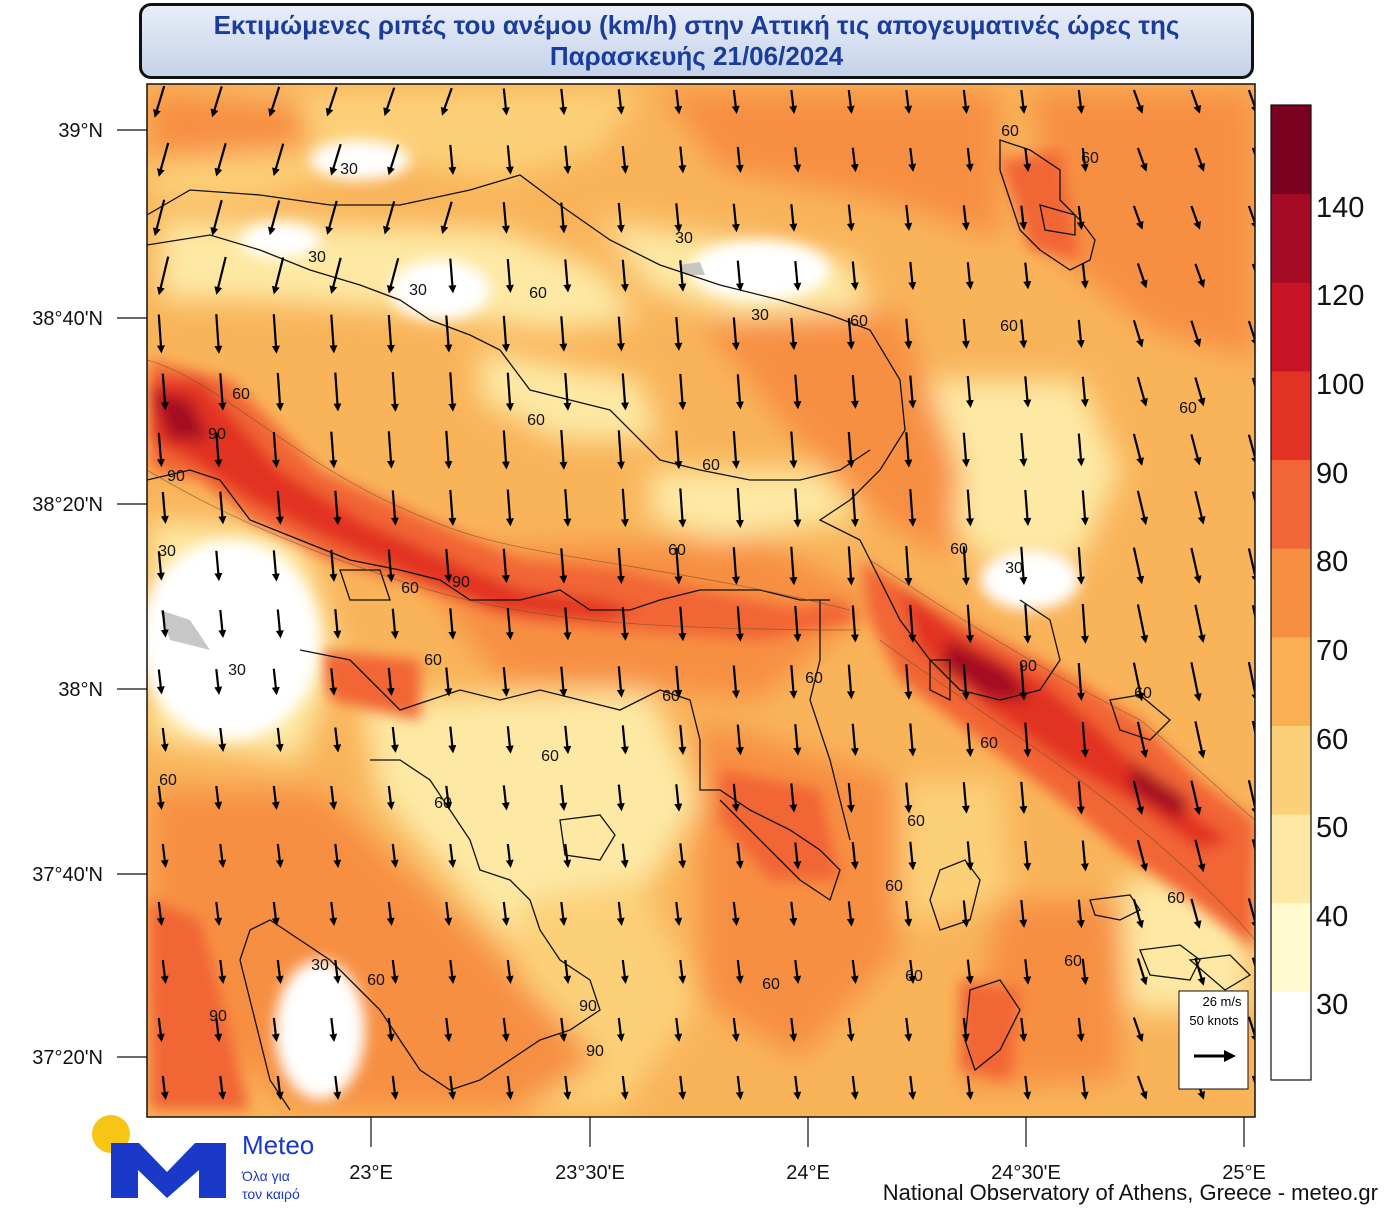 The height and width of the screenshot is (1208, 1390). What do you see at coordinates (67, 505) in the screenshot?
I see `lat-tick-label: 38°20'N` at bounding box center [67, 505].